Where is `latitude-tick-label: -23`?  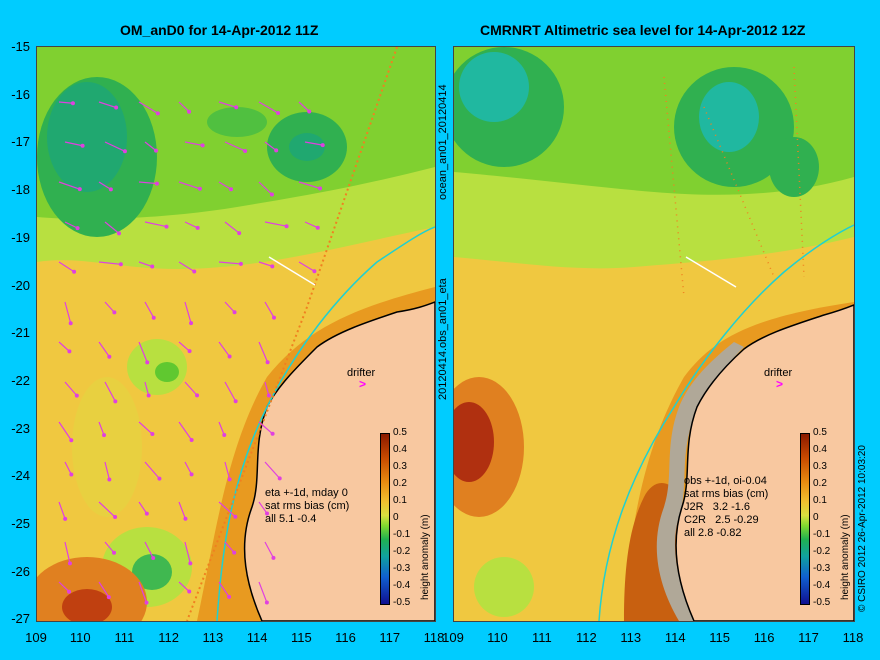
latitude-tick-label: -23 is located at coordinates (20, 428).